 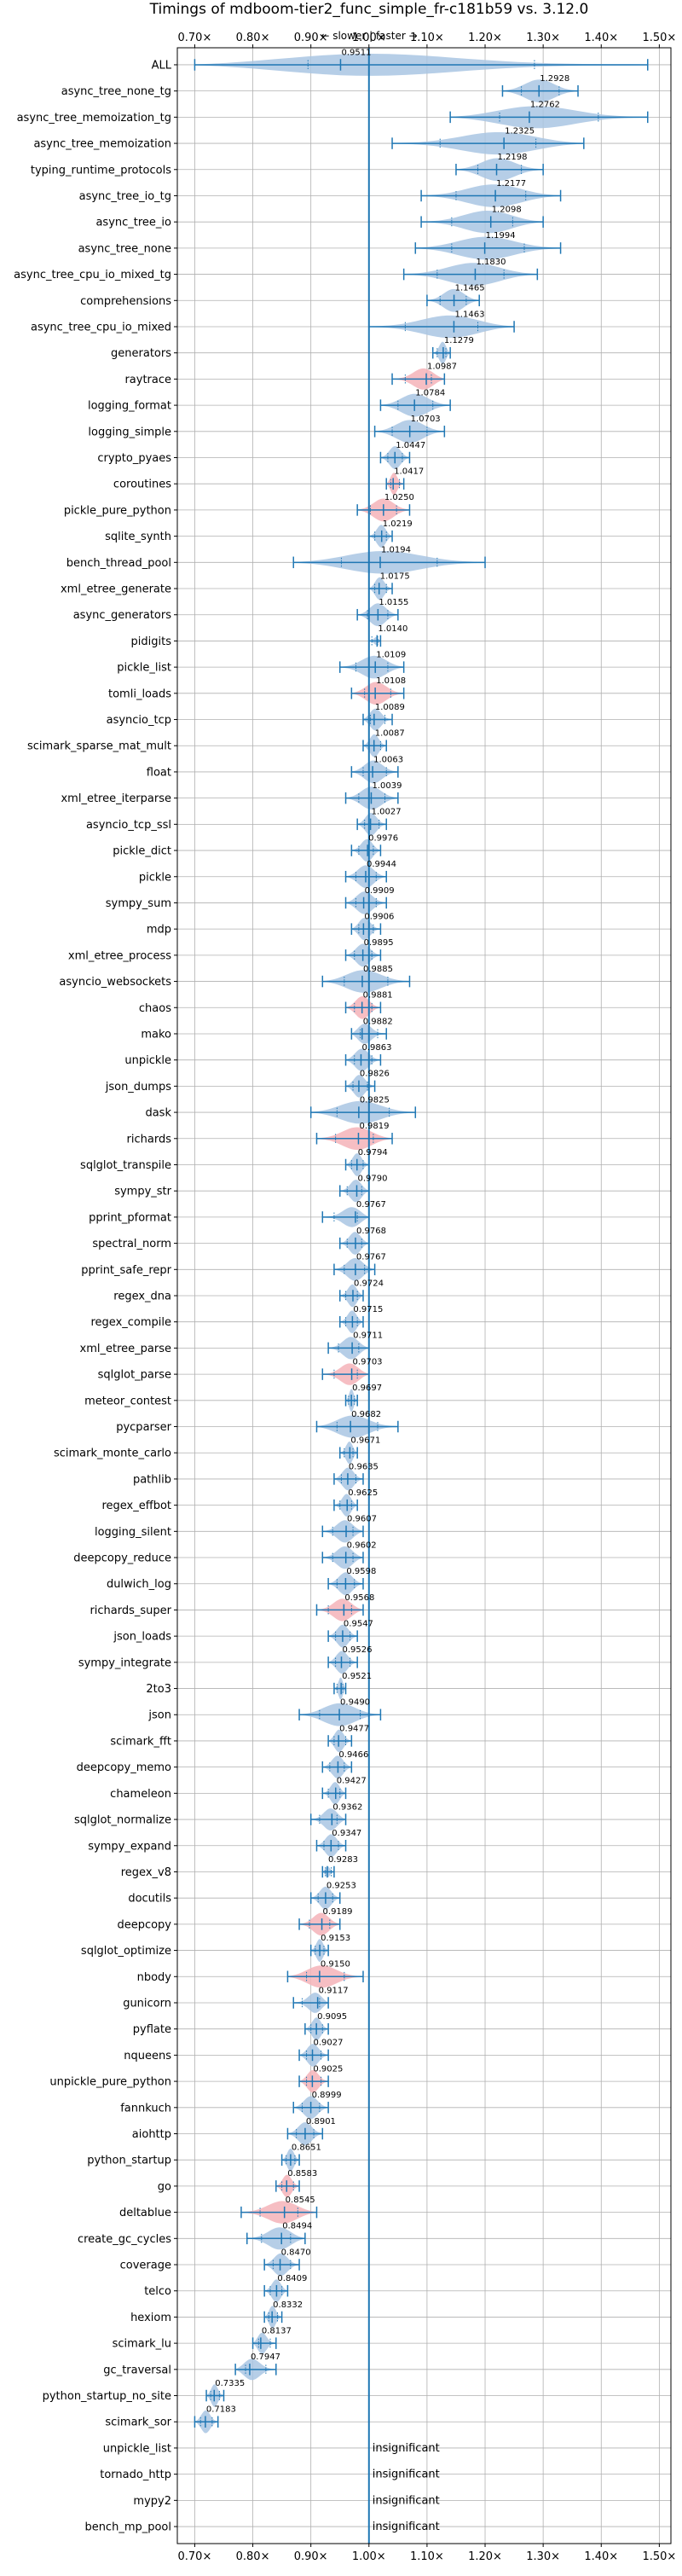 What do you see at coordinates (133, 223) in the screenshot?
I see `benchmark-name-label: async_tree_io` at bounding box center [133, 223].